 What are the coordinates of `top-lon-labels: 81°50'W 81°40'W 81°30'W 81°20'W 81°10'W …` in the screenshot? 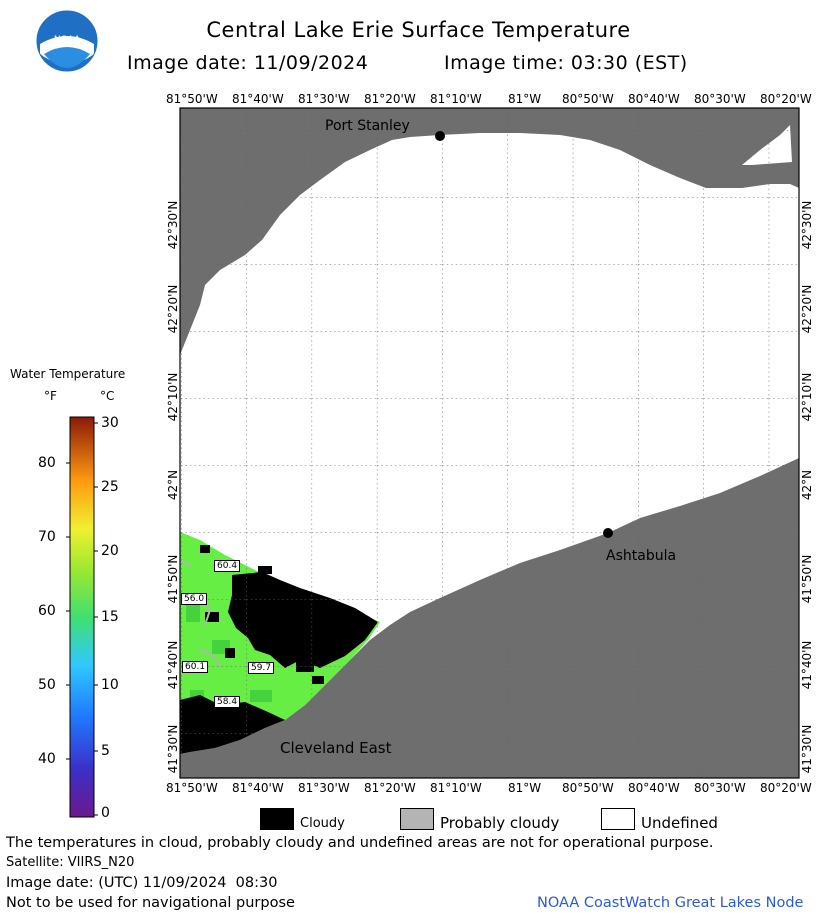 It's located at (418, 100).